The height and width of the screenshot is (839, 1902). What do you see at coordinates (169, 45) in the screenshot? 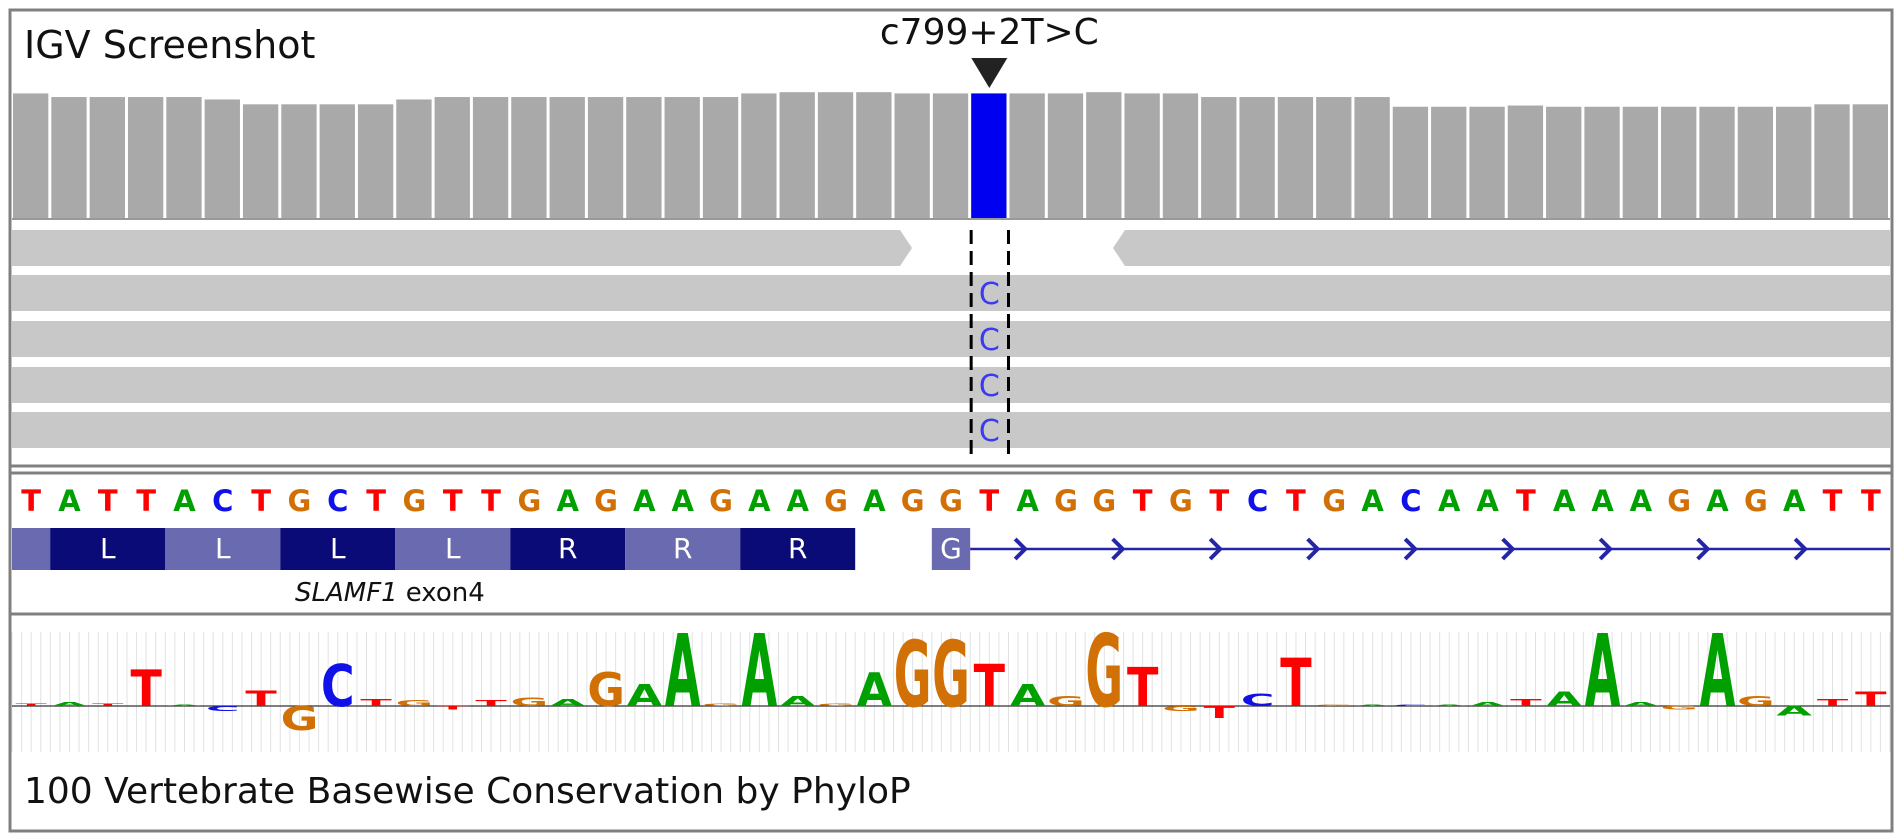
I see `figure-title: IGV Screenshot` at bounding box center [169, 45].